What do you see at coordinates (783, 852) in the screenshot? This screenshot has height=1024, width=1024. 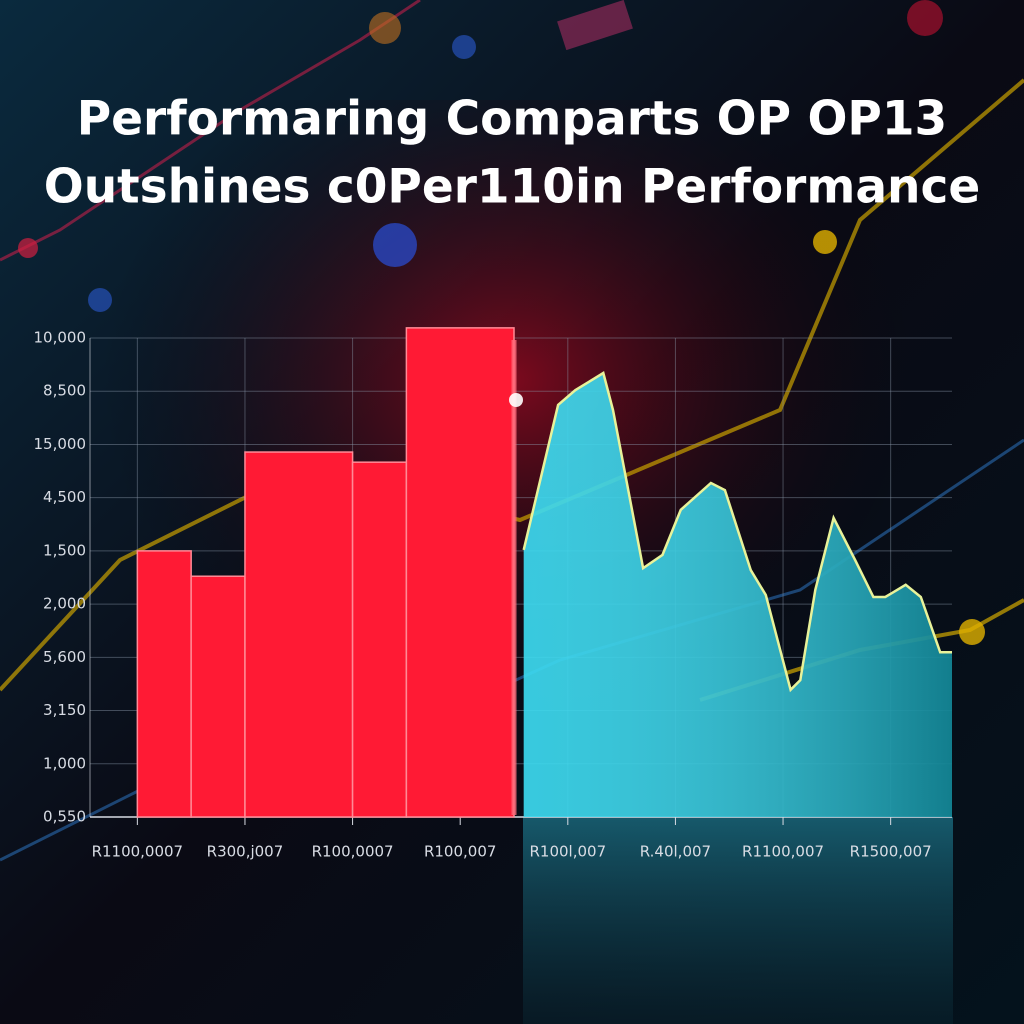 I see `x-tick-label: R1100,007` at bounding box center [783, 852].